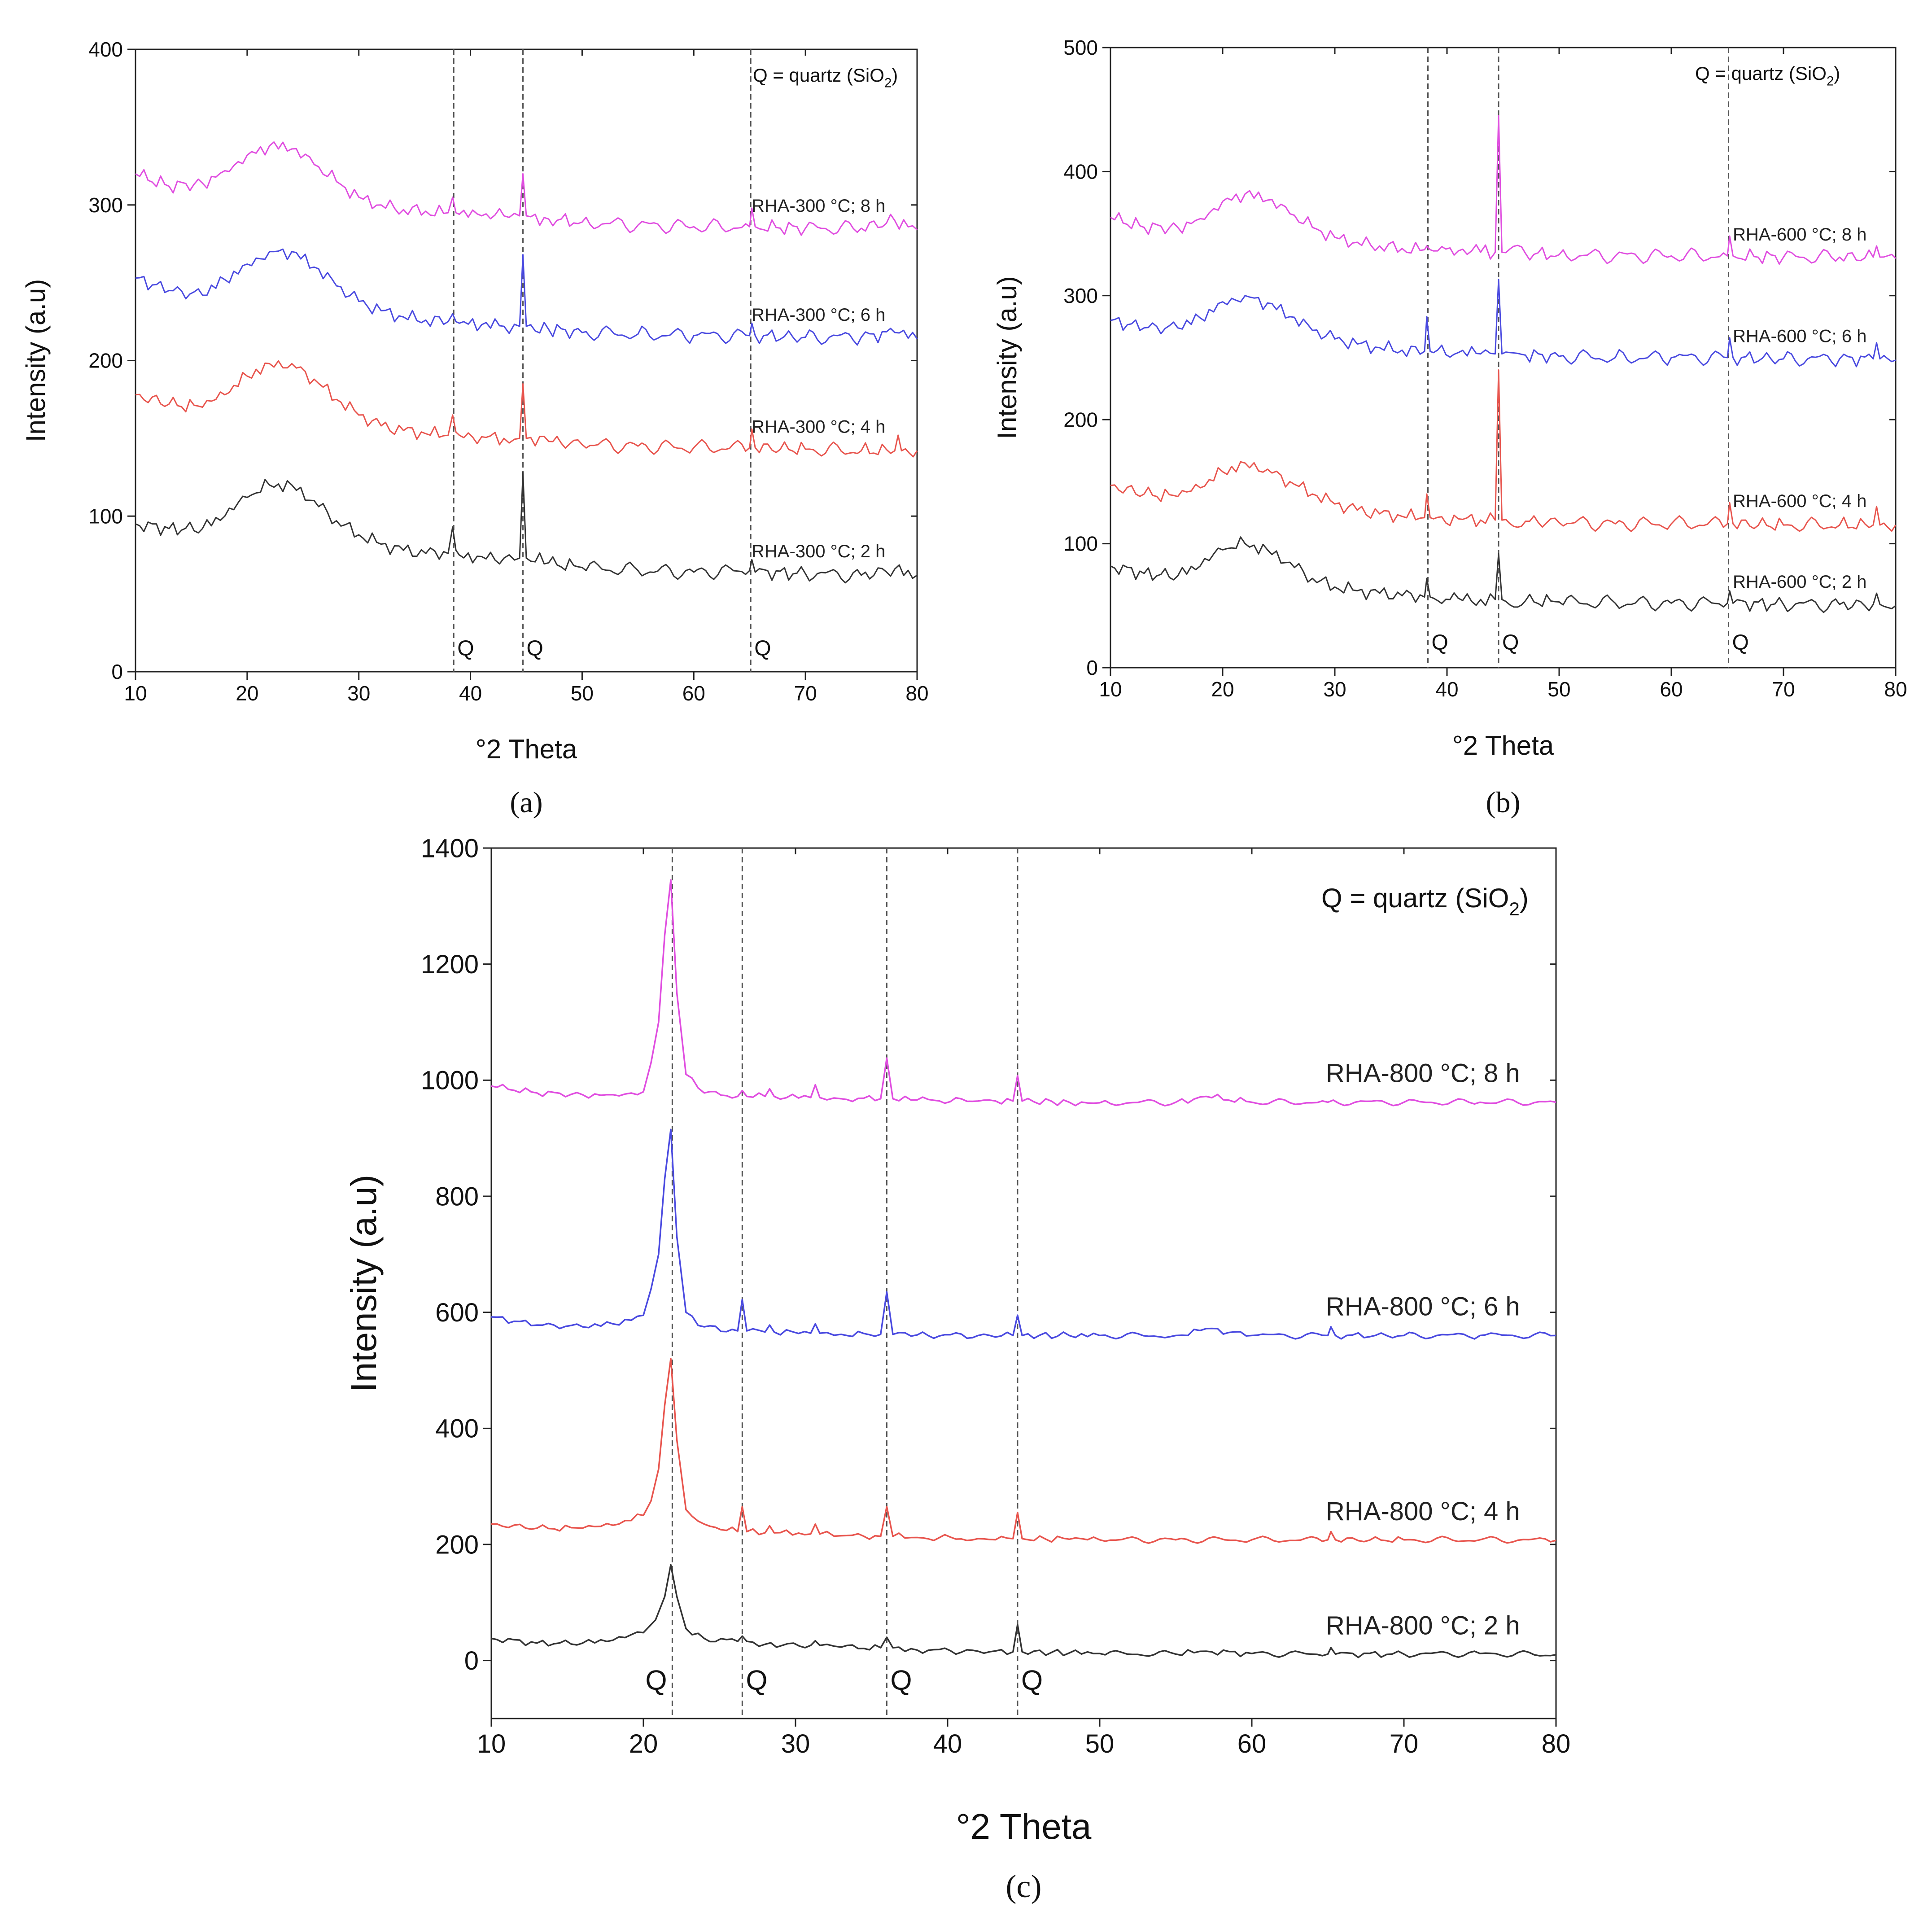 This screenshot has width=1932, height=1920. Describe the element at coordinates (819, 315) in the screenshot. I see `series-label: RHA-300 °C; 6 h` at that location.